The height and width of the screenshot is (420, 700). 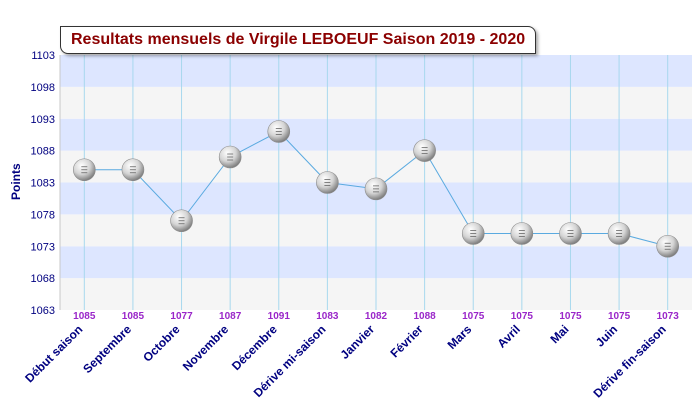 What do you see at coordinates (509, 336) in the screenshot?
I see `x-category-label: Avril` at bounding box center [509, 336].